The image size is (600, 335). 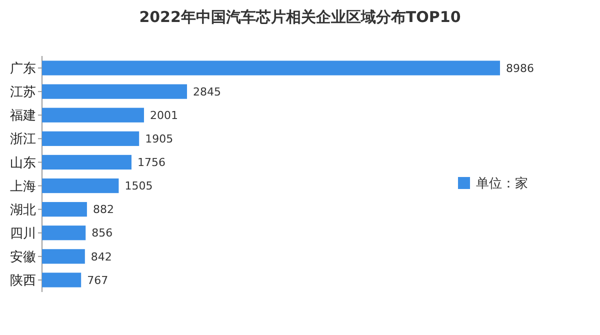 I want to click on legend-label: 单位：家, so click(x=502, y=184).